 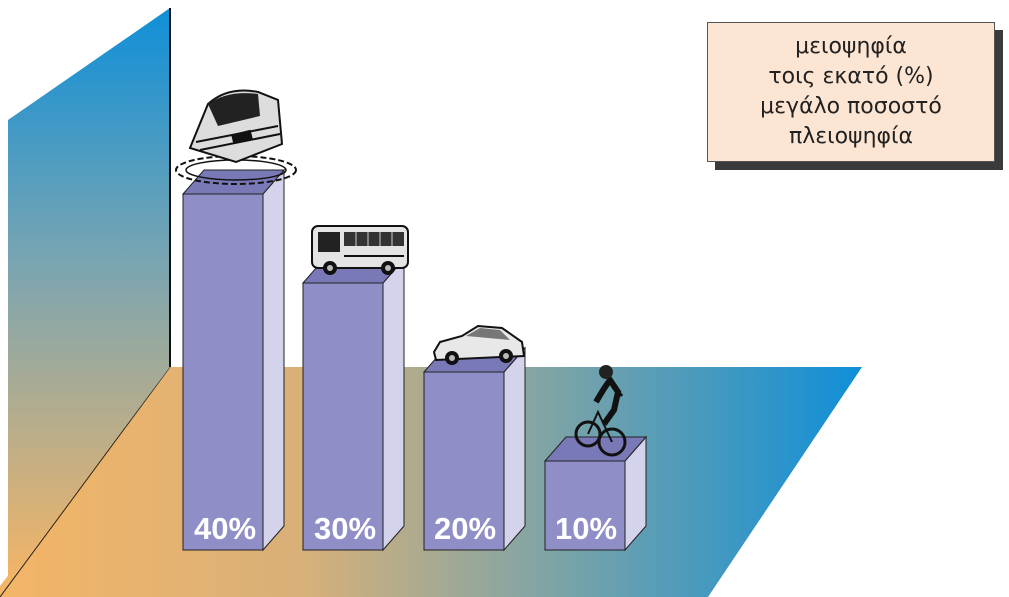 What do you see at coordinates (236, 137) in the screenshot?
I see `train-icon` at bounding box center [236, 137].